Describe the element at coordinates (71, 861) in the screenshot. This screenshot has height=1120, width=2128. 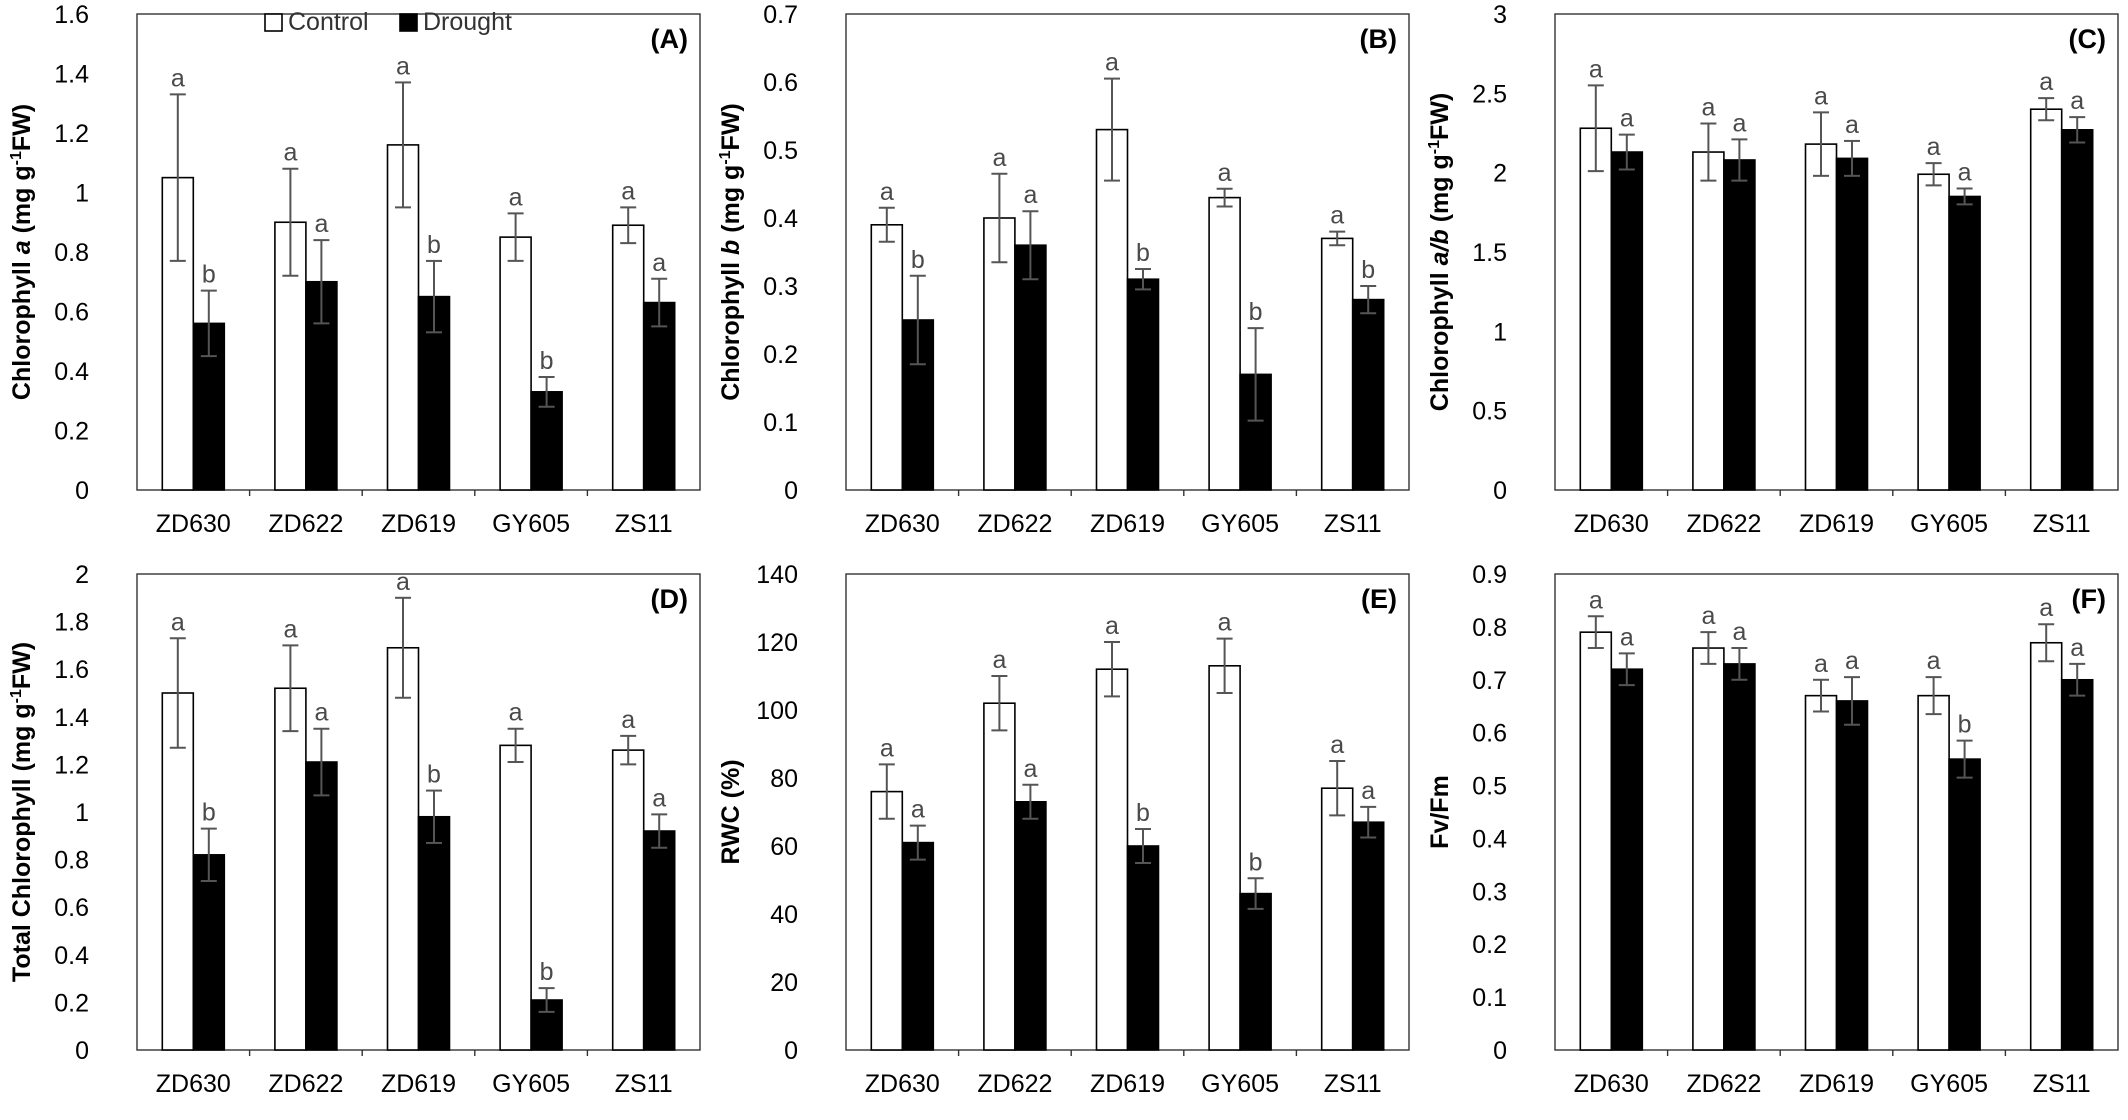
I see `y-tick-label: 0.8` at that location.